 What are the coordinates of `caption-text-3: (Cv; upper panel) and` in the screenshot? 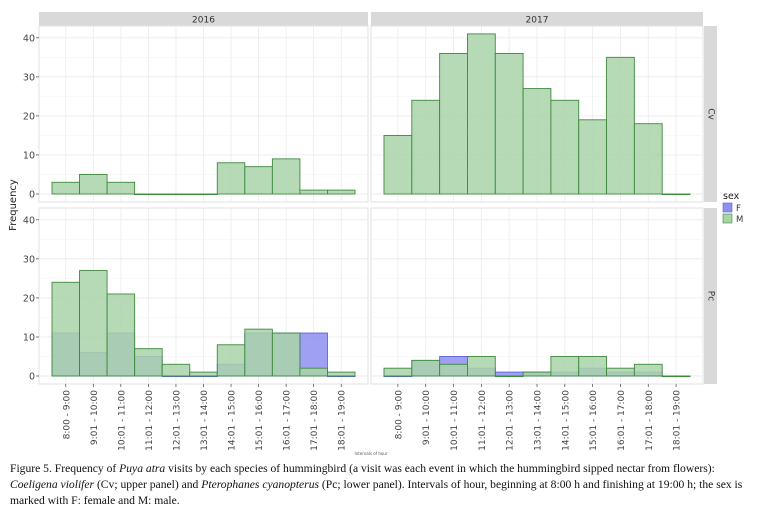 It's located at (148, 484).